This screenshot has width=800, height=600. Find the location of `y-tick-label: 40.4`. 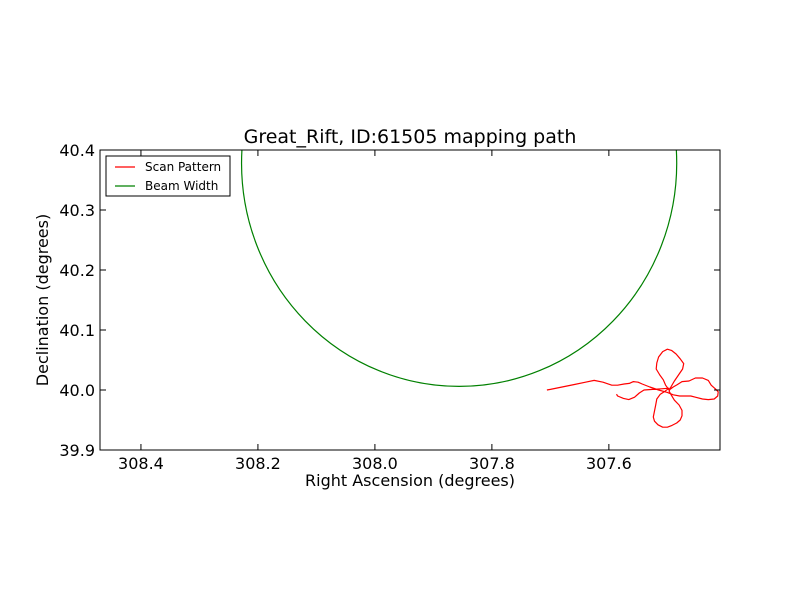

y-tick-label: 40.4 is located at coordinates (77, 150).